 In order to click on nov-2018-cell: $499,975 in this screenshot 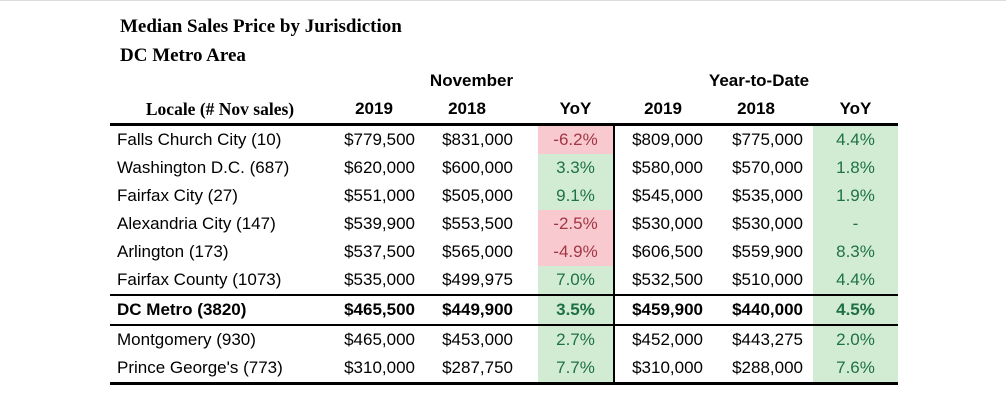, I will do `click(477, 279)`.